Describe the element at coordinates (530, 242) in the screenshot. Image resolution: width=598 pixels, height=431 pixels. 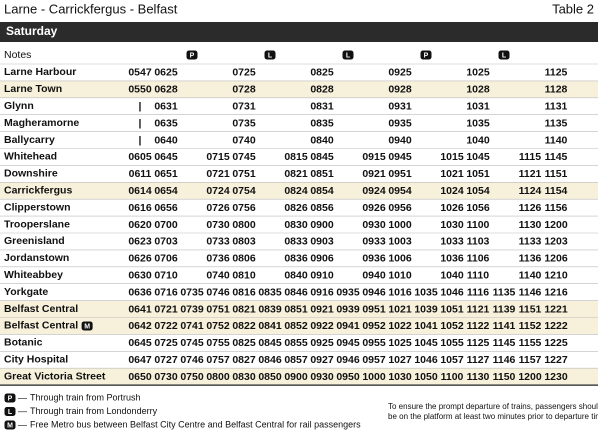
I see `time: 1133` at that location.